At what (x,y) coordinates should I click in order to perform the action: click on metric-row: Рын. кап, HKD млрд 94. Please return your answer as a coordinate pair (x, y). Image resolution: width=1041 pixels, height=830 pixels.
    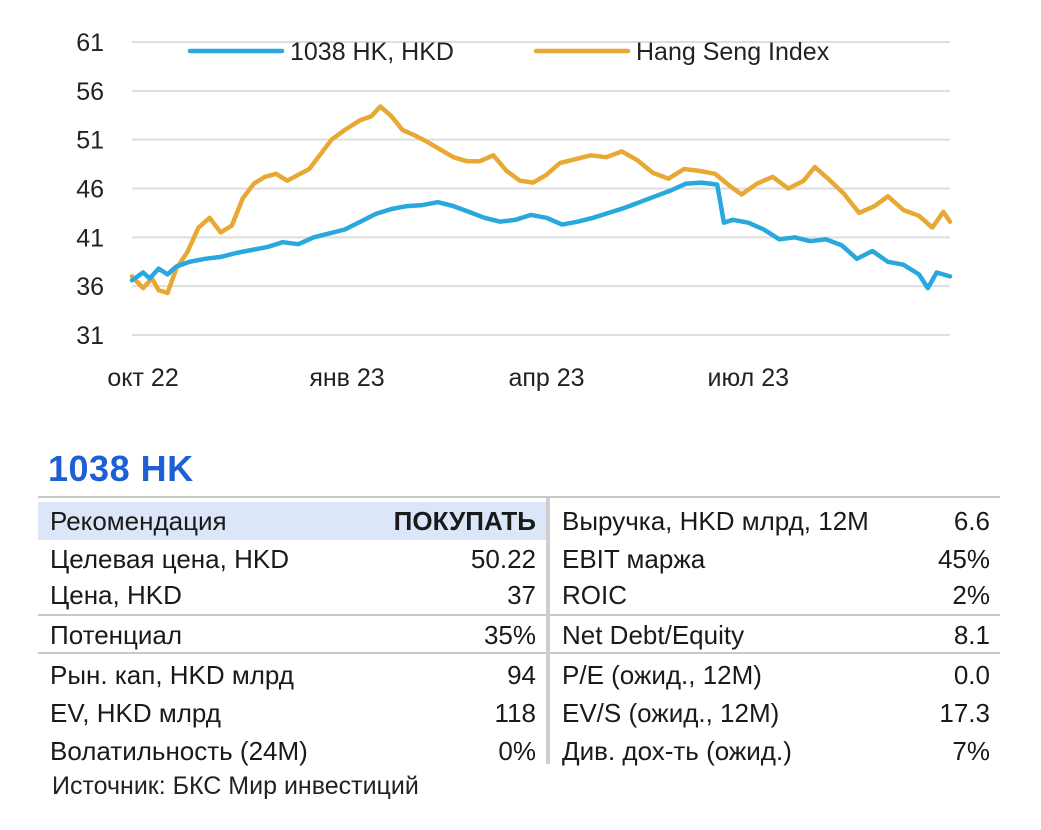
    Looking at the image, I should click on (292, 675).